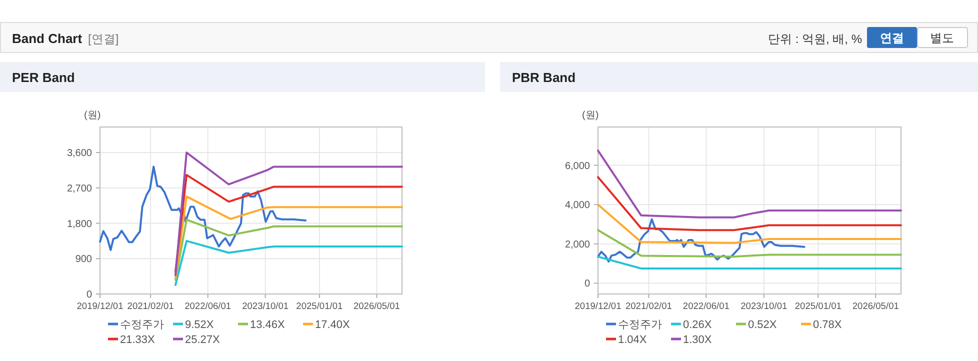 The width and height of the screenshot is (978, 361). What do you see at coordinates (544, 77) in the screenshot?
I see `chart-title: PBR Band` at bounding box center [544, 77].